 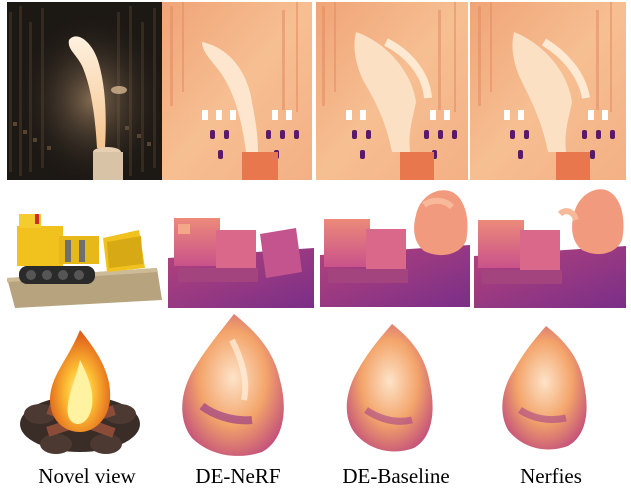 I want to click on row1-de-nerf-depth, so click(x=237, y=91).